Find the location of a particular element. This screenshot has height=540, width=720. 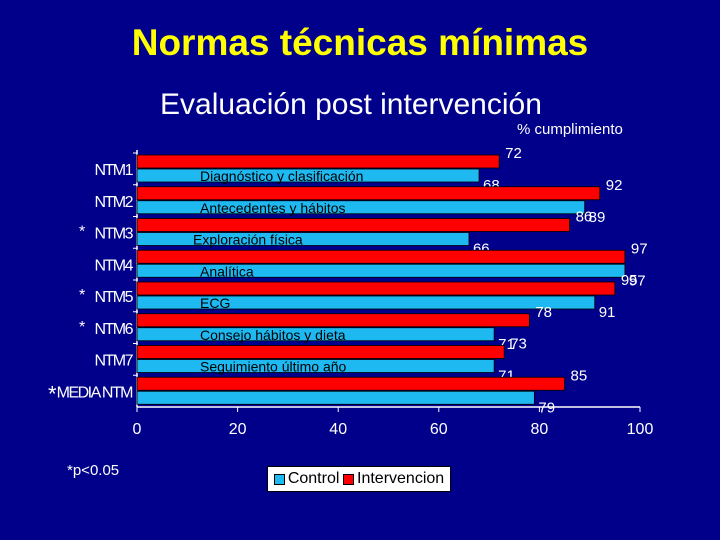

category-label-2: NTM3 is located at coordinates (113, 234).